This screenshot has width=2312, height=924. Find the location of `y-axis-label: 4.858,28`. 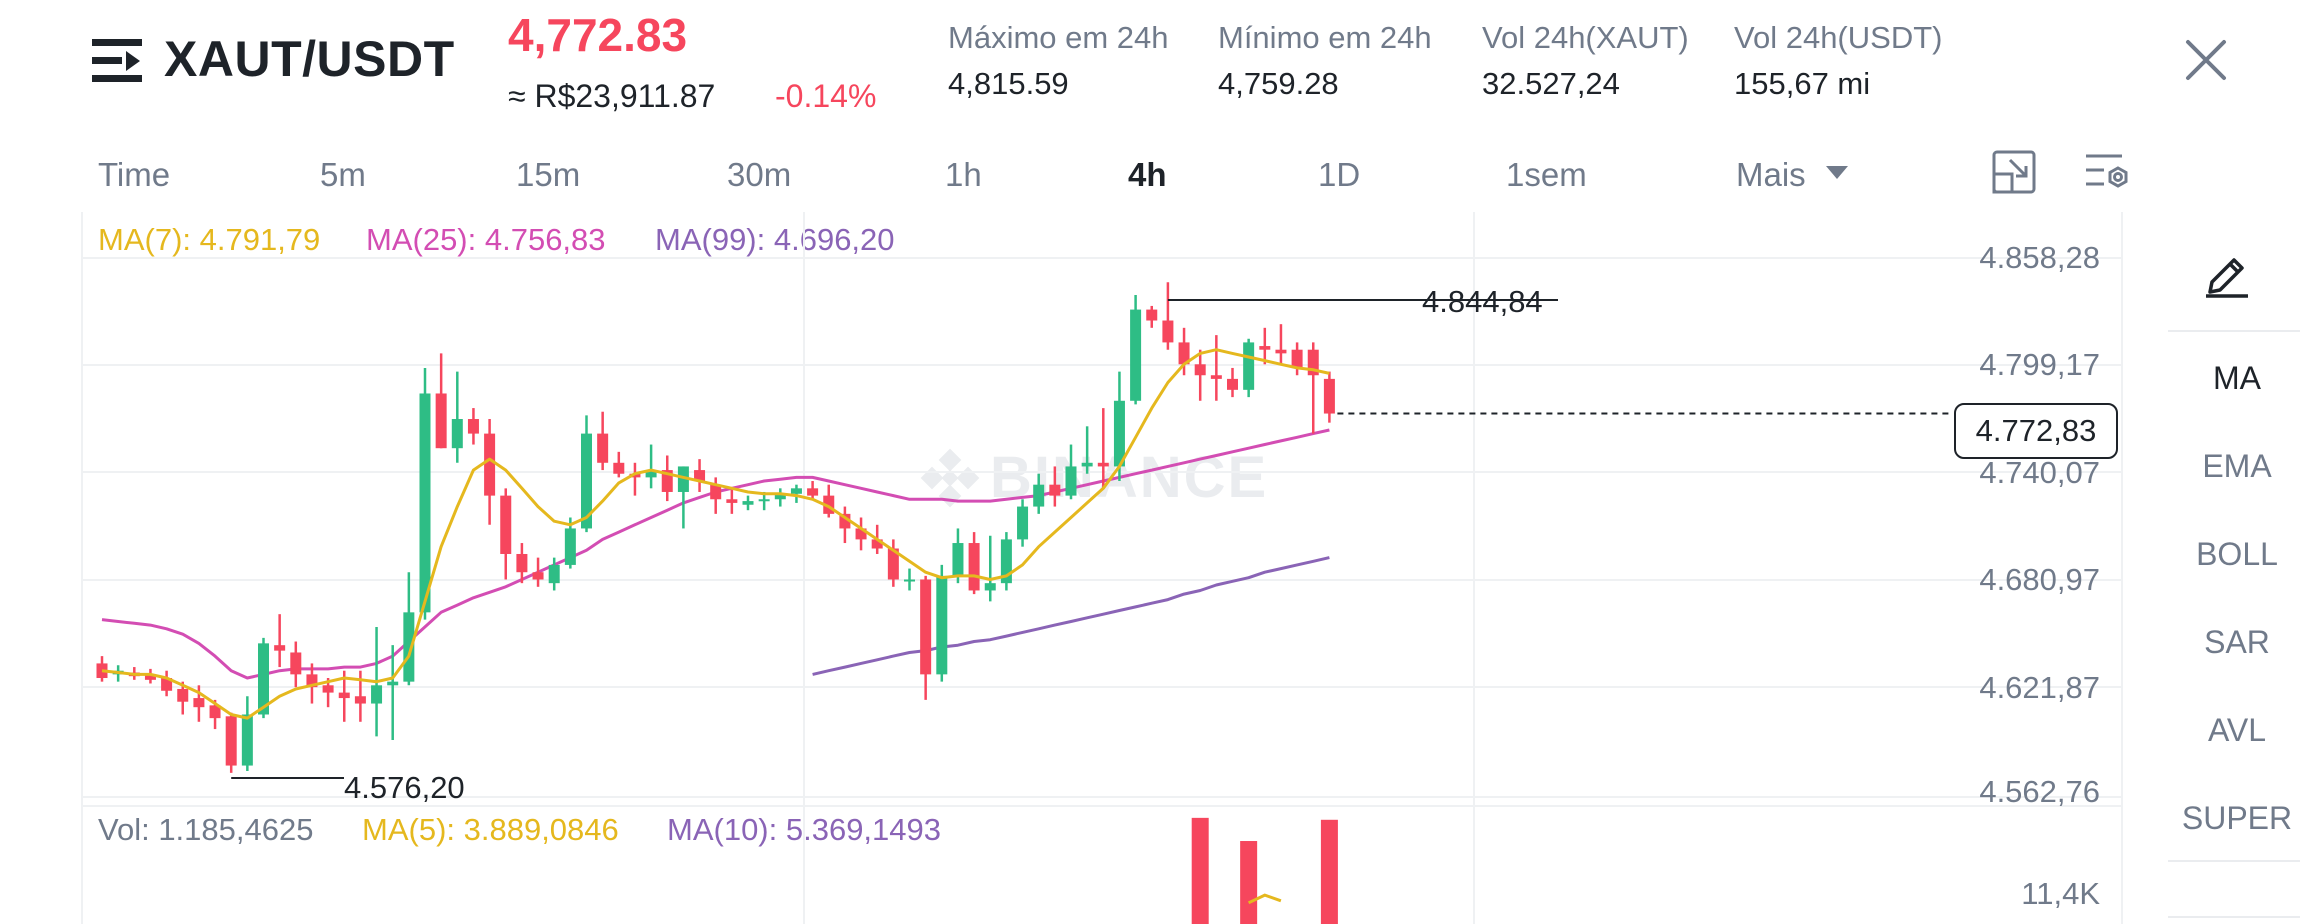

y-axis-label: 4.858,28 is located at coordinates (2039, 257).